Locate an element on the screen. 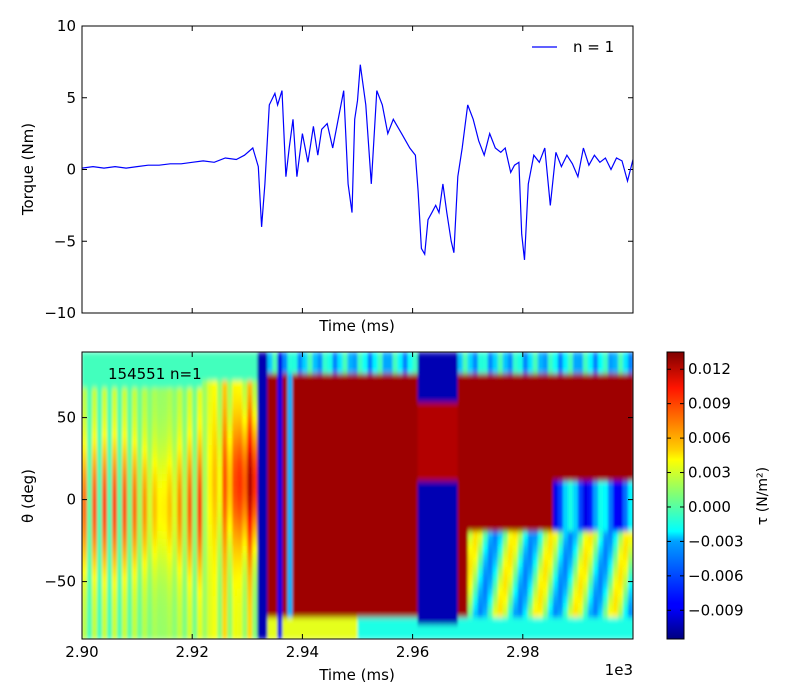 This screenshot has height=700, width=800. bottom-x-tick-label: 2.90 is located at coordinates (81, 652).